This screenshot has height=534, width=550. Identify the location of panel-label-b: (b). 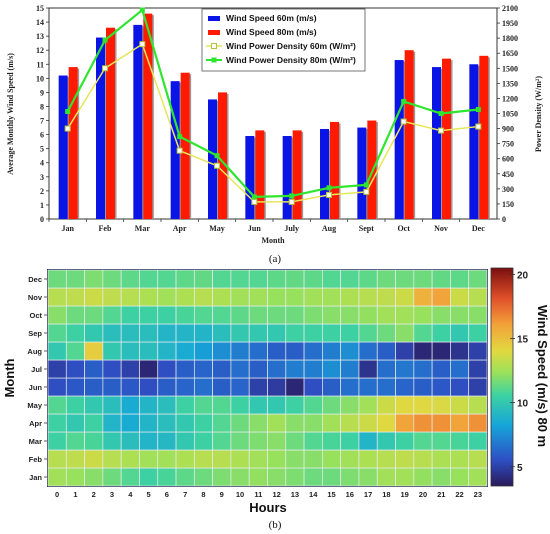
(275, 525).